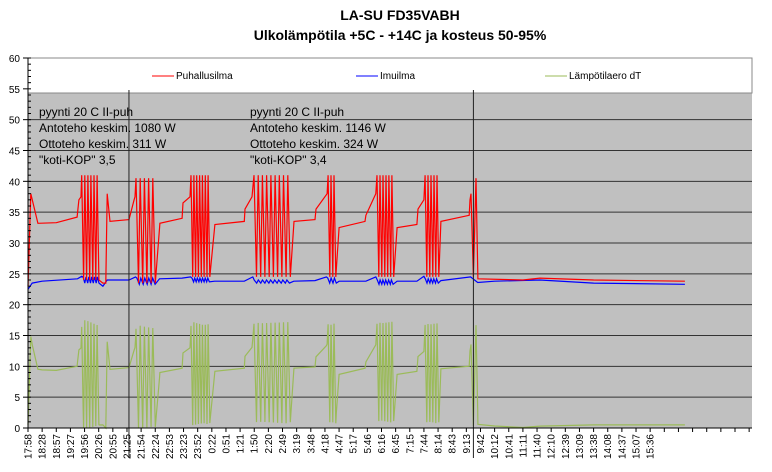 The width and height of the screenshot is (772, 472). What do you see at coordinates (255, 444) in the screenshot?
I see `x-tick-label: 1:50` at bounding box center [255, 444].